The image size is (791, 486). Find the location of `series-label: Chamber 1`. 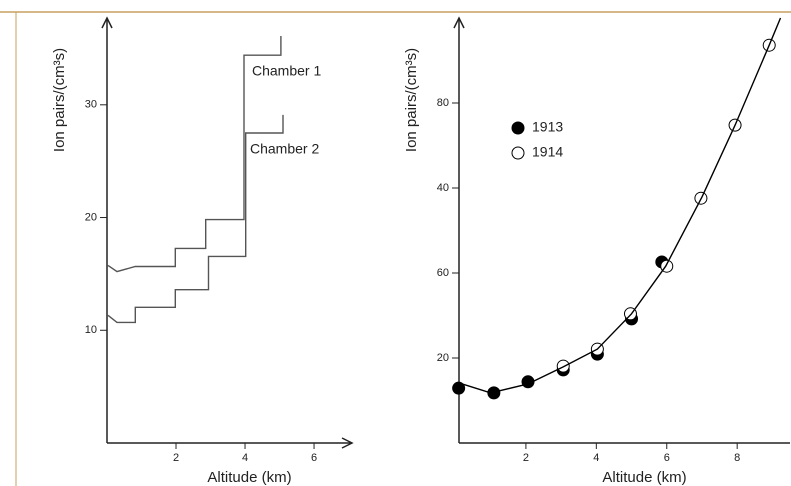

series-label: Chamber 1 is located at coordinates (286, 71).